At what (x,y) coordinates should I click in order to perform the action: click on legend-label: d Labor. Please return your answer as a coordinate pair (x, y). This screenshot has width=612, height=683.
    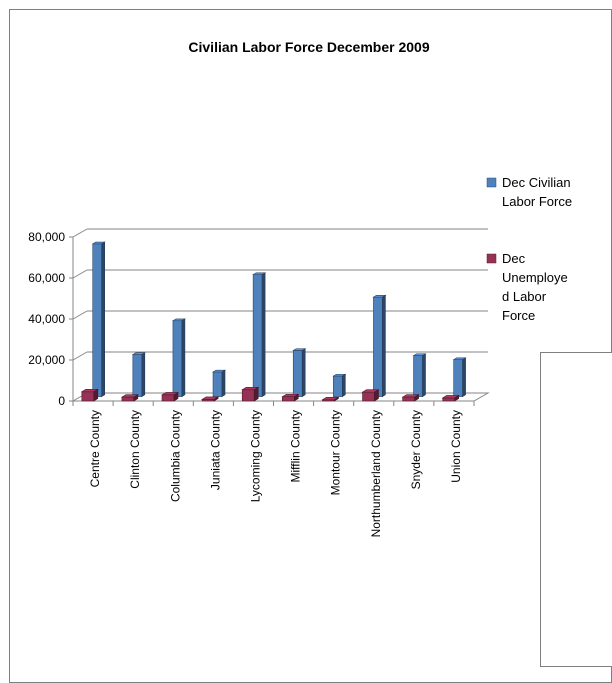
    Looking at the image, I should click on (524, 296).